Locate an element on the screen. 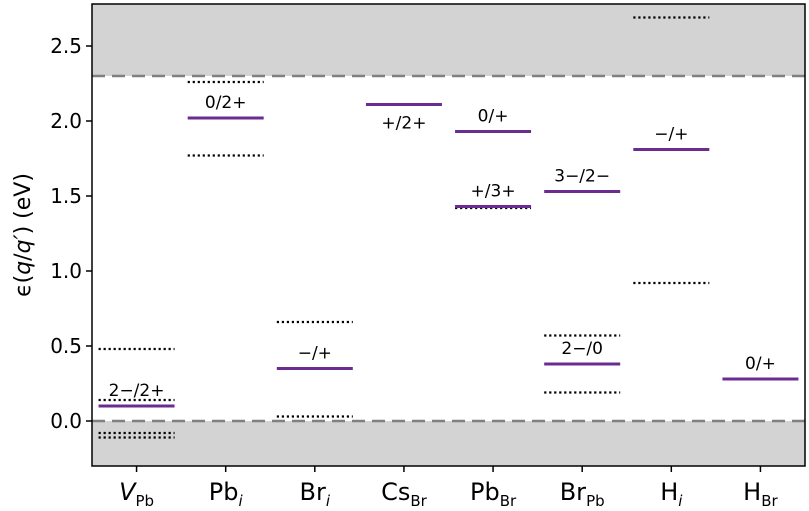  transition-level-label: 2−/2+ is located at coordinates (137, 391).